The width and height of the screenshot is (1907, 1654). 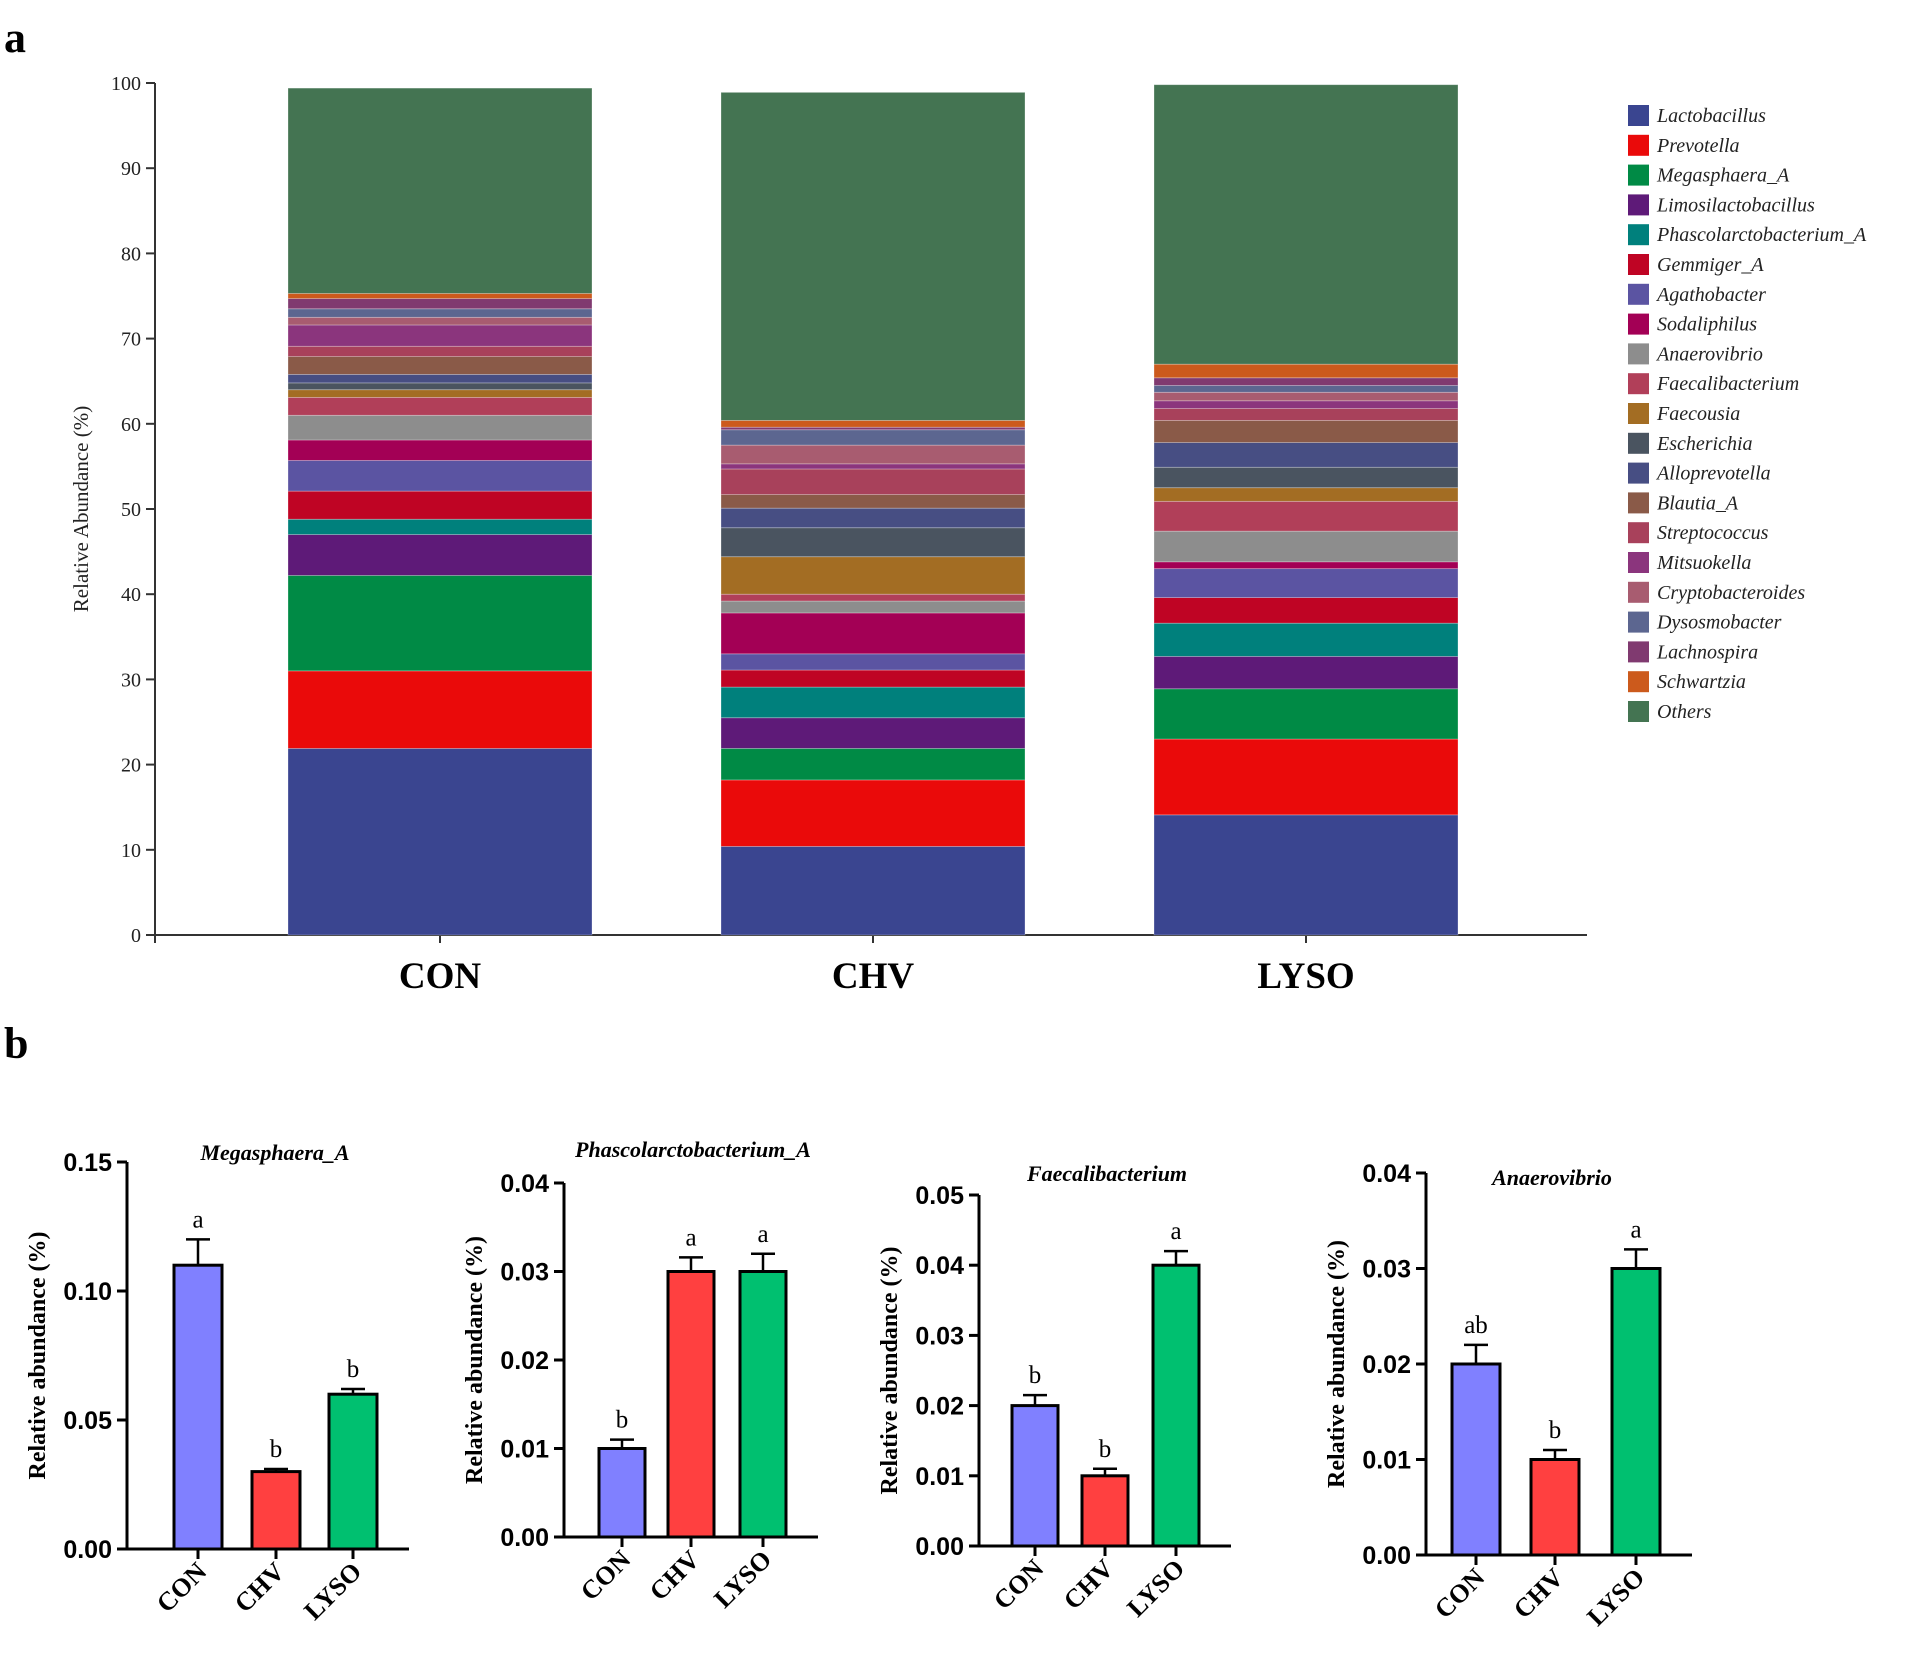 What do you see at coordinates (1306, 414) in the screenshot?
I see `bar-segment-streptococcus-lyso` at bounding box center [1306, 414].